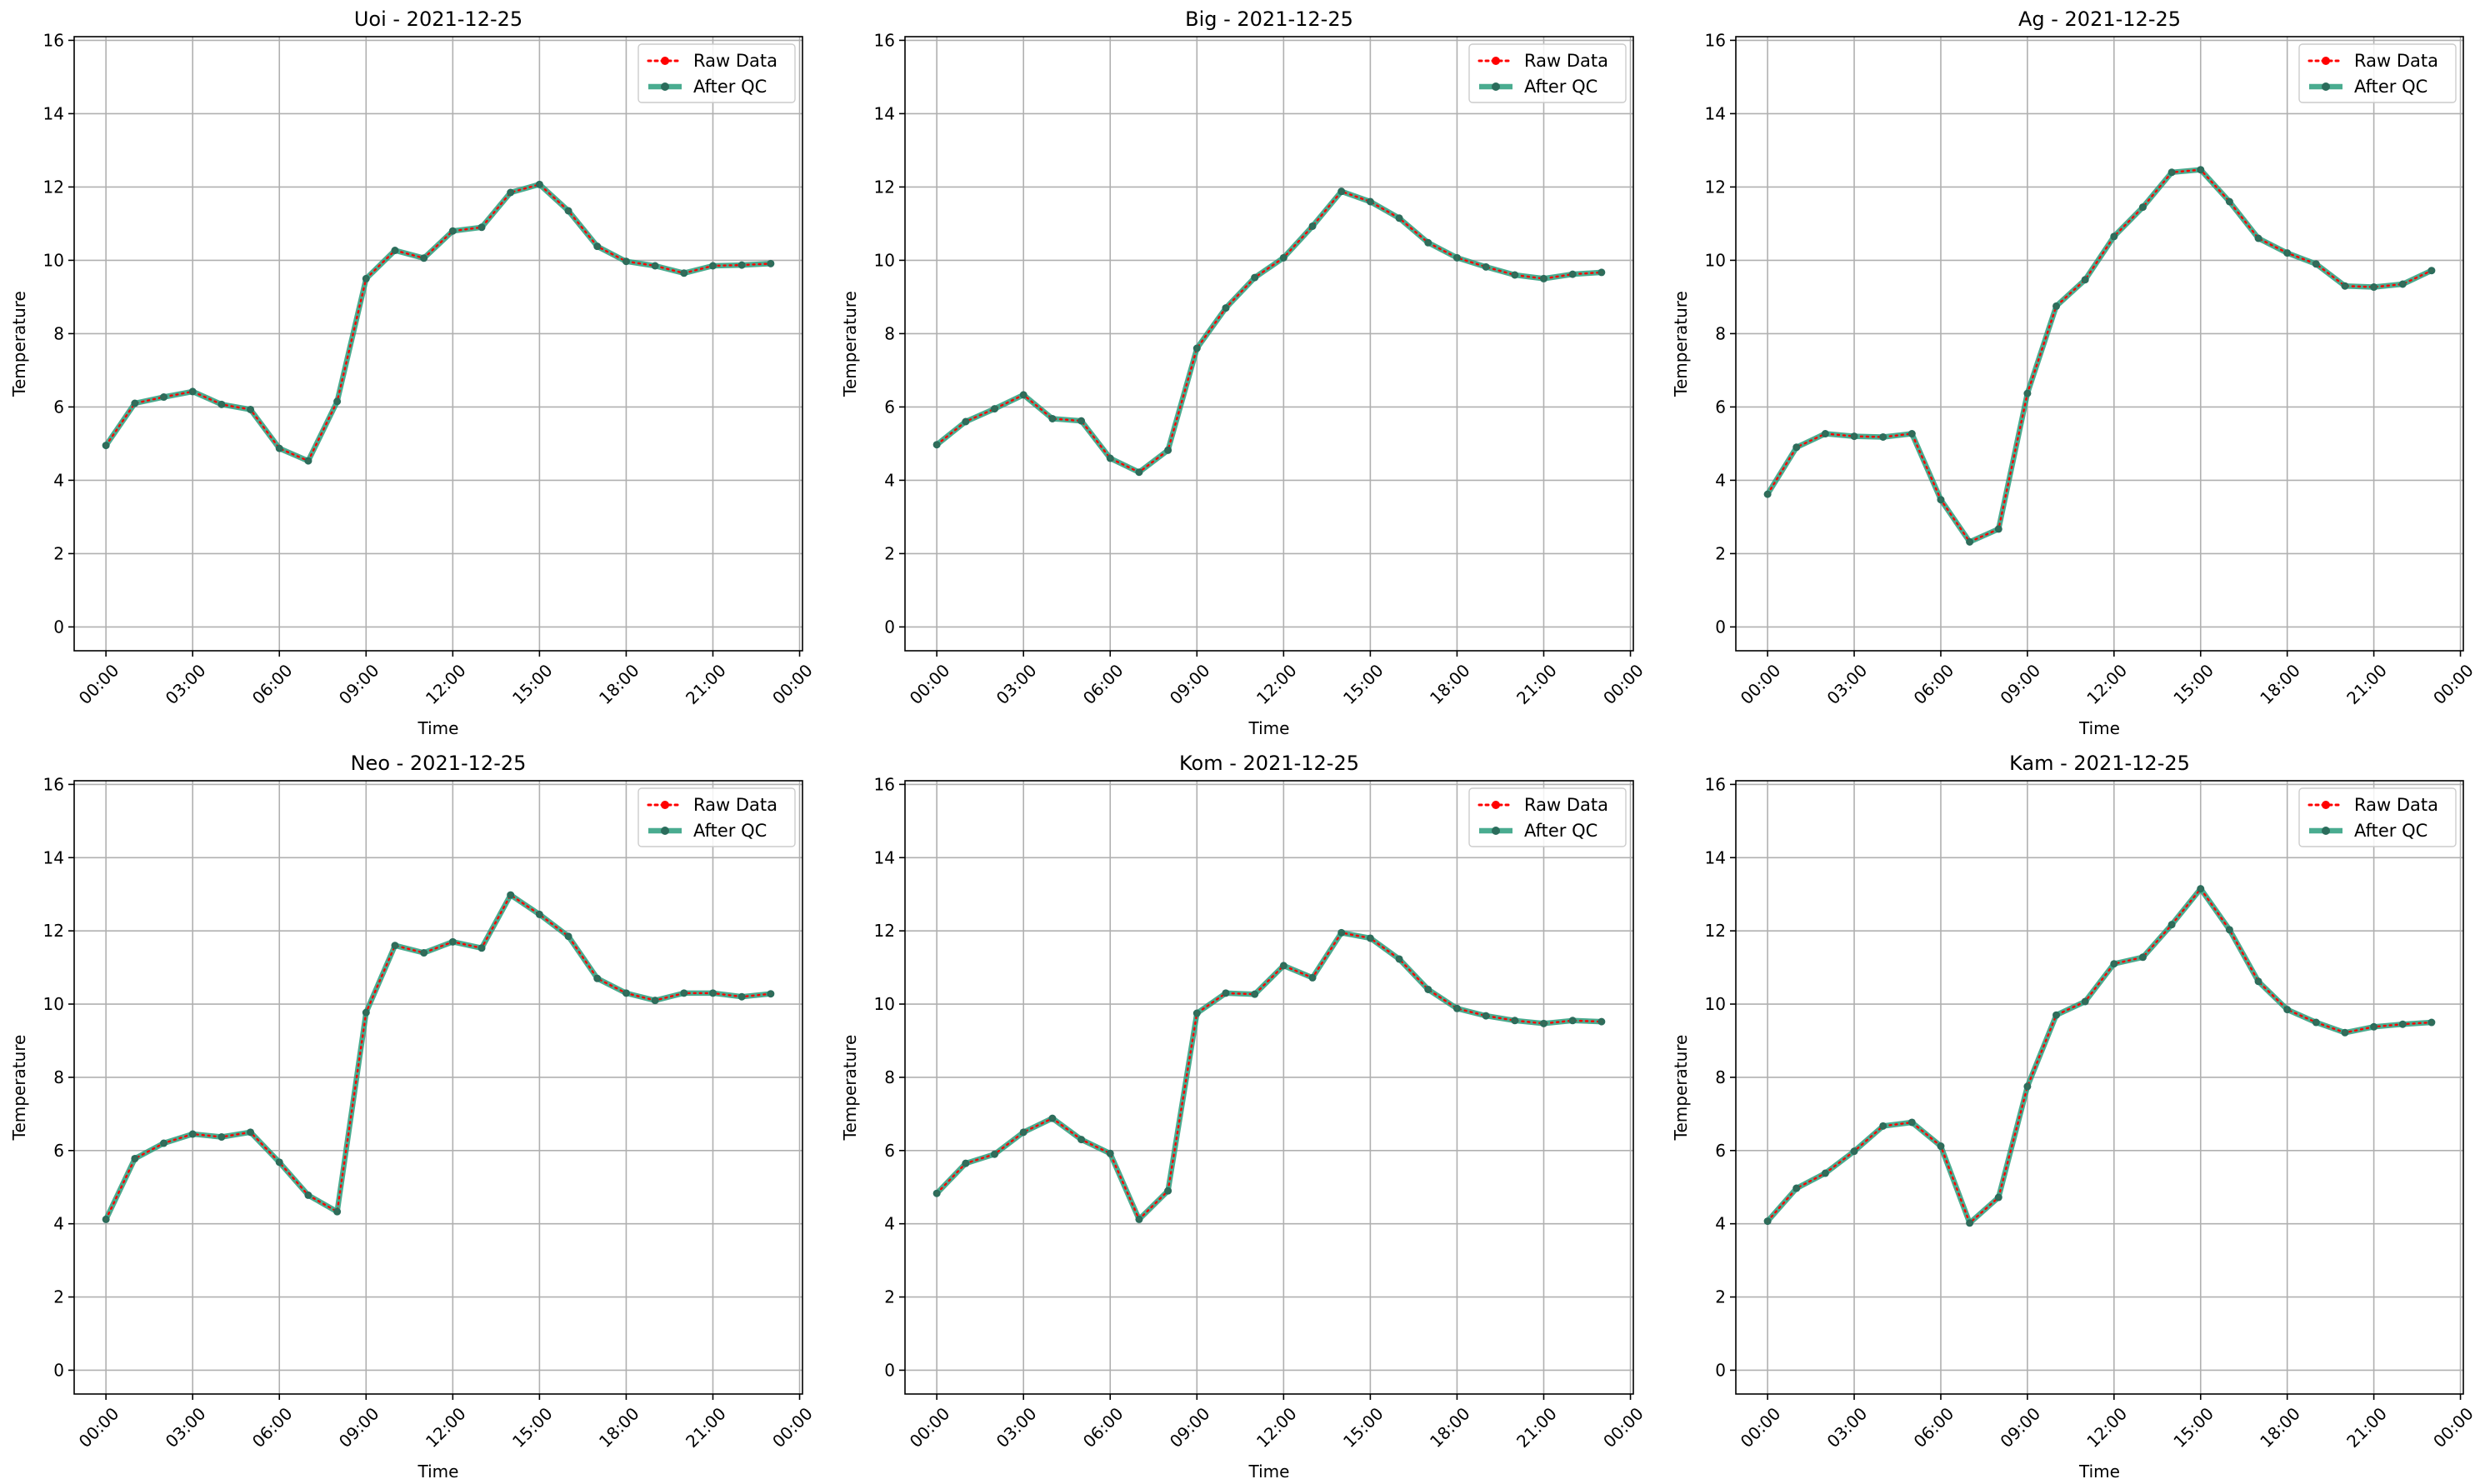  I want to click on chart-title: Kom - 2021-12-25, so click(1269, 764).